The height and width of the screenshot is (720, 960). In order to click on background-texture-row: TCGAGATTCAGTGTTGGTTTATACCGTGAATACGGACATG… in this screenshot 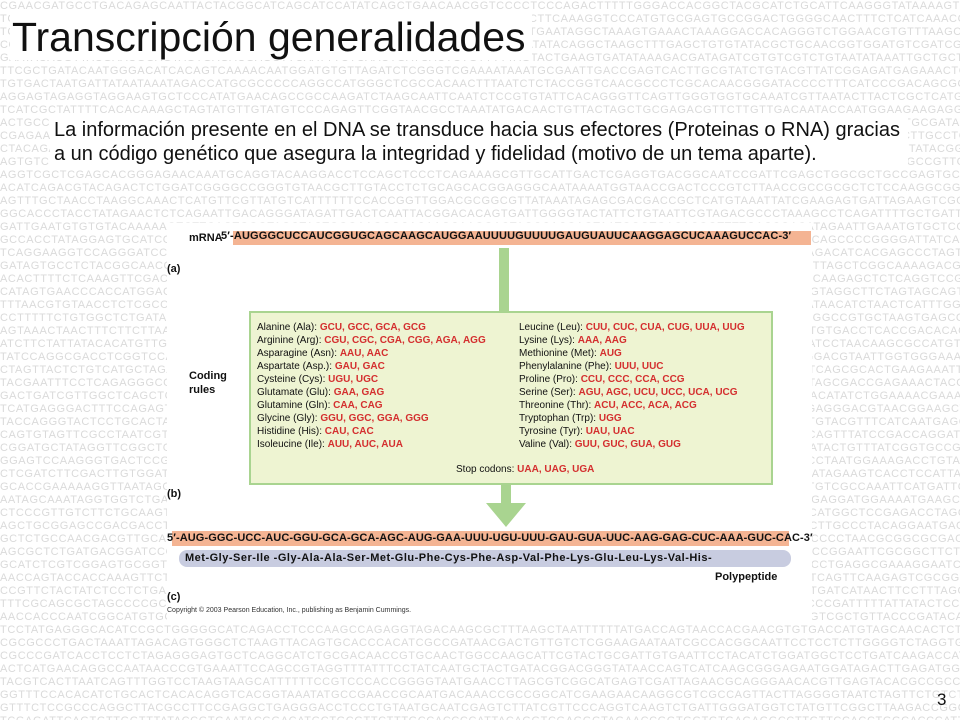, I will do `click(480, 717)`.